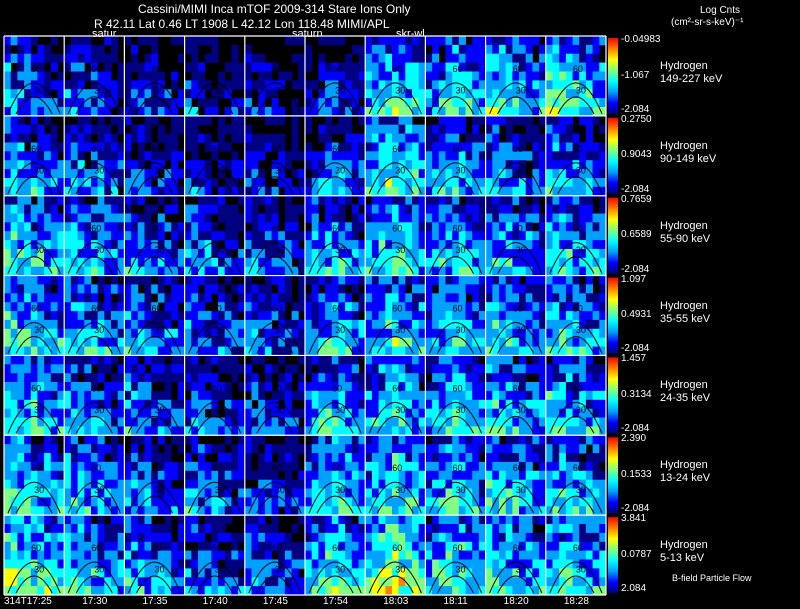 Image resolution: width=800 pixels, height=609 pixels. What do you see at coordinates (521, 330) in the screenshot?
I see `contour-label: 30` at bounding box center [521, 330].